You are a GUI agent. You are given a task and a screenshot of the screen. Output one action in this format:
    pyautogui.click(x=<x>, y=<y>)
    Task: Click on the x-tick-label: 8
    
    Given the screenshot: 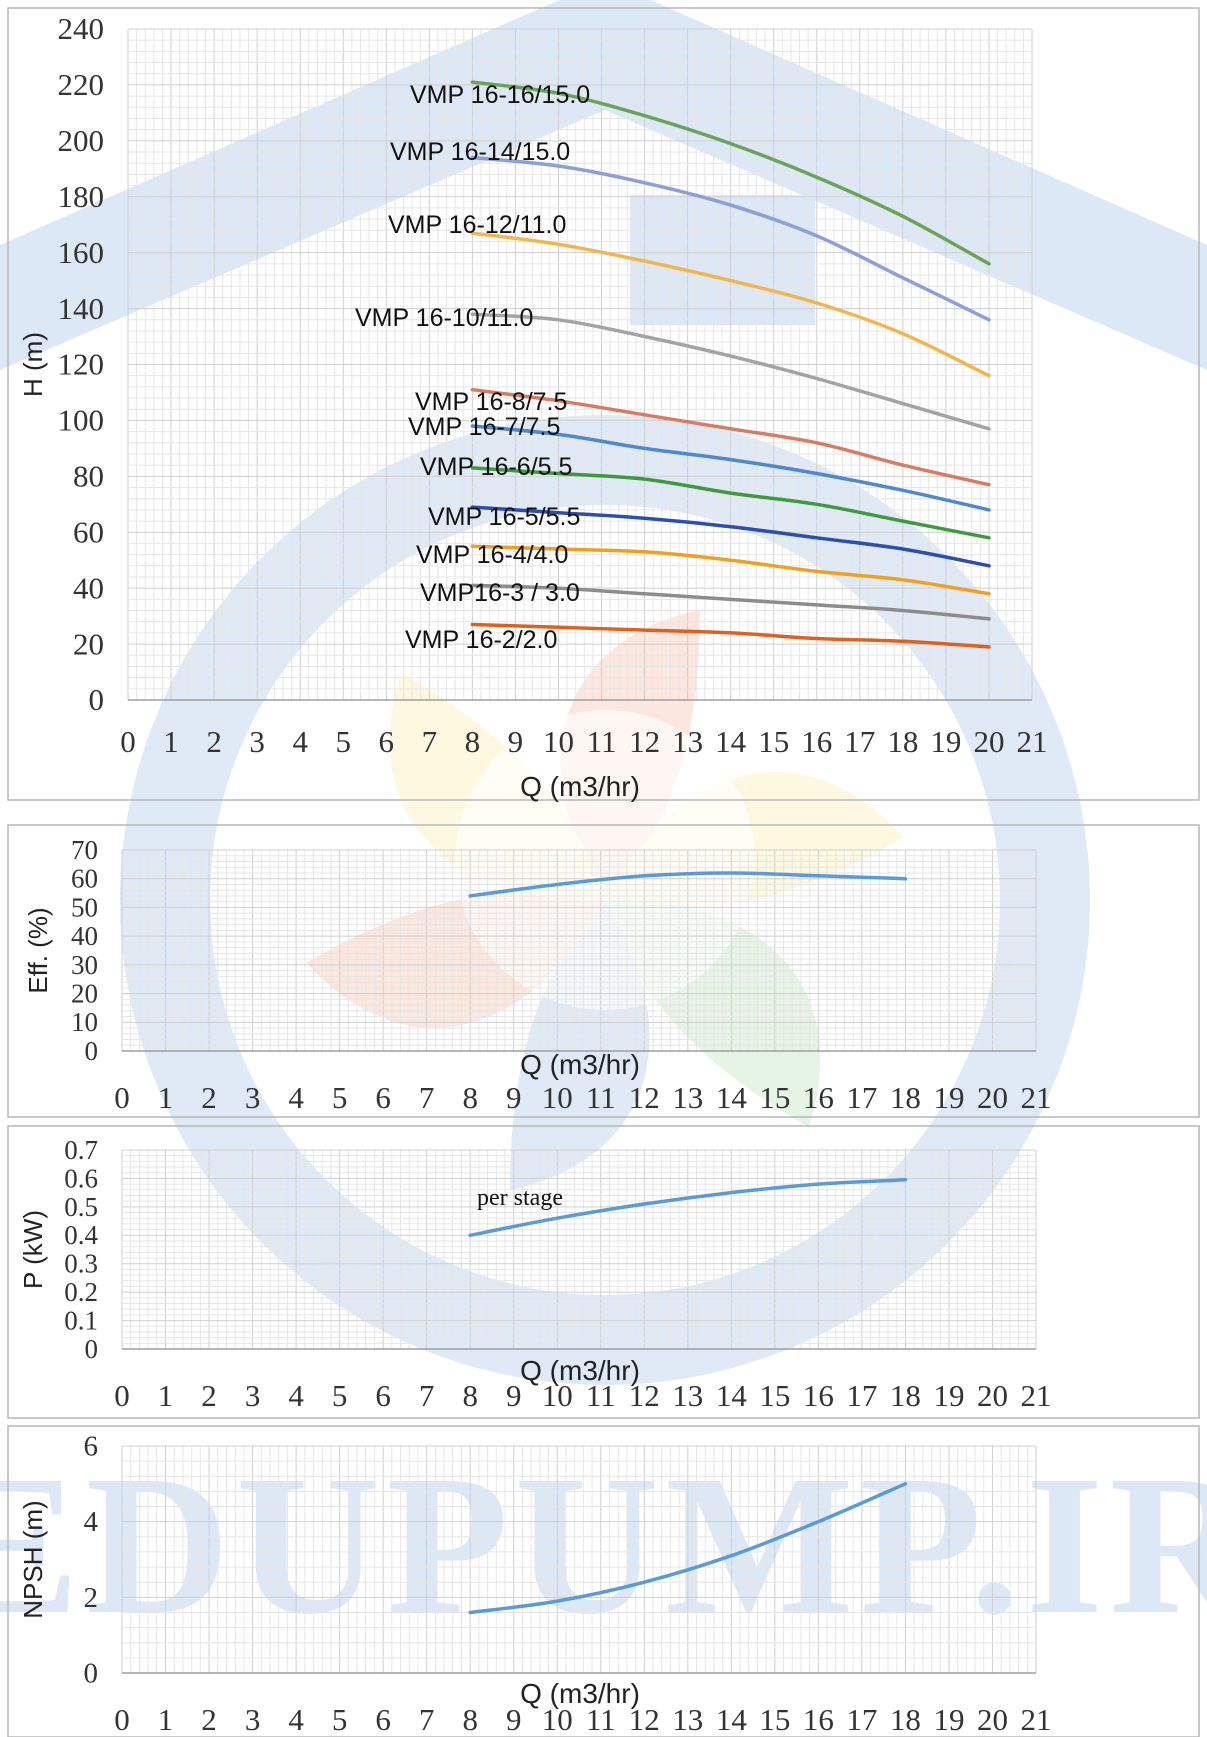 What is the action you would take?
    pyautogui.click(x=470, y=1097)
    